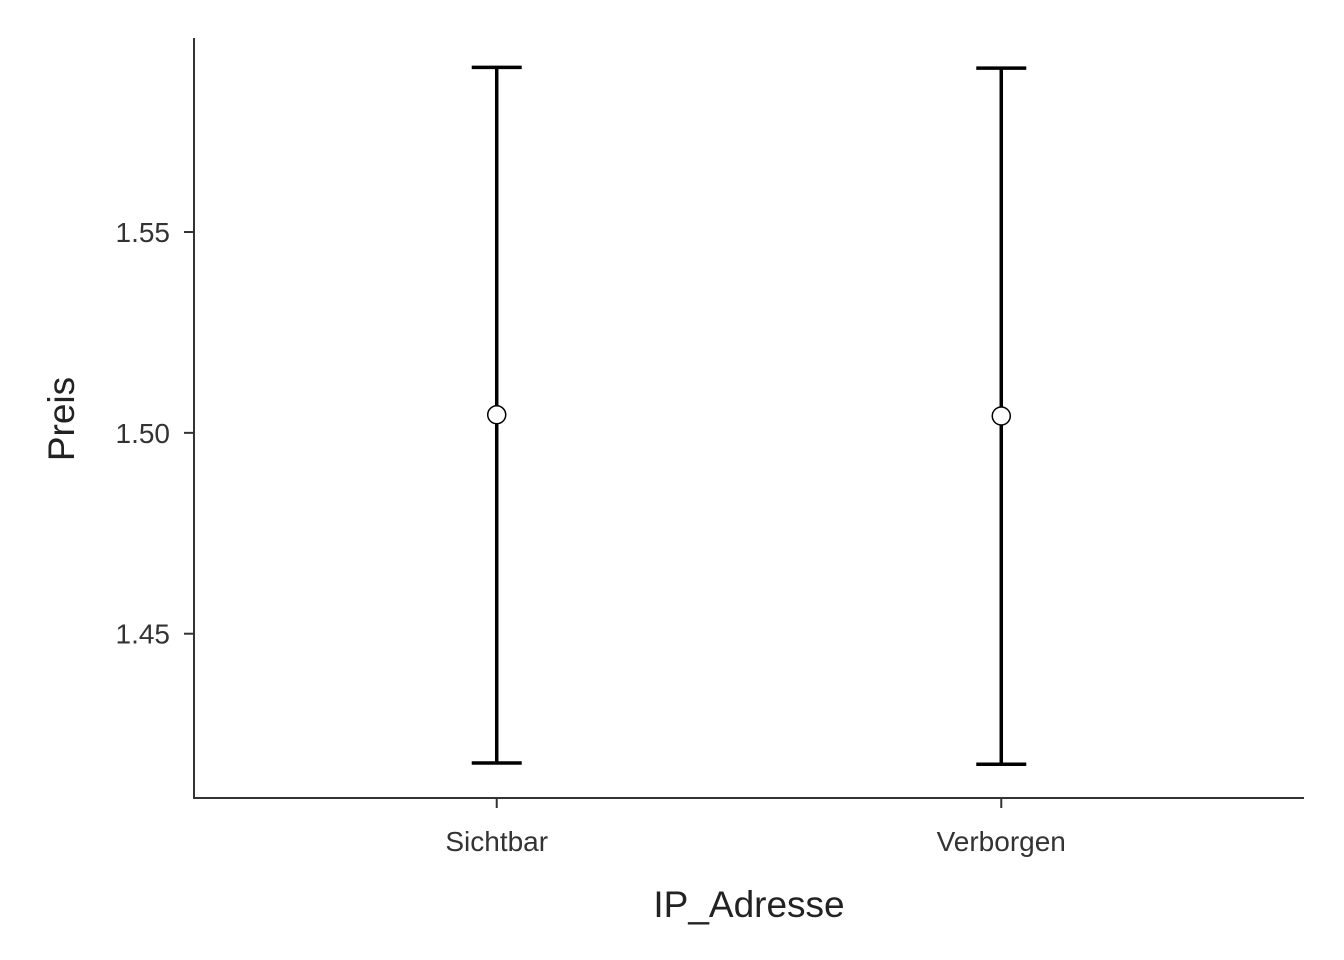 The width and height of the screenshot is (1344, 960). What do you see at coordinates (496, 841) in the screenshot?
I see `x-tick-label: Sichtbar` at bounding box center [496, 841].